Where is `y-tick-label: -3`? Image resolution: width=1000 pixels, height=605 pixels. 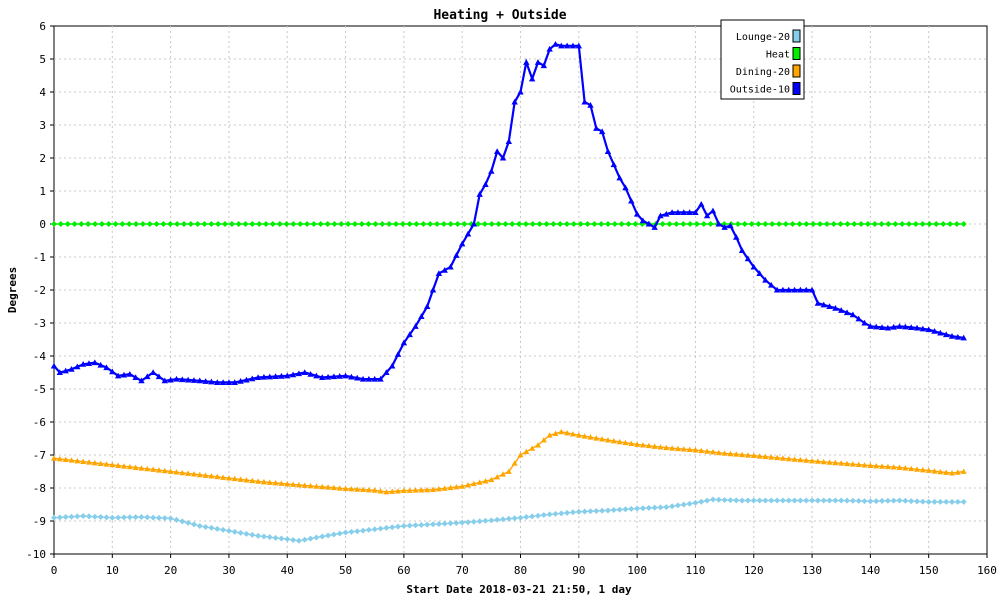
y-tick-label: -3 is located at coordinates (39, 323).